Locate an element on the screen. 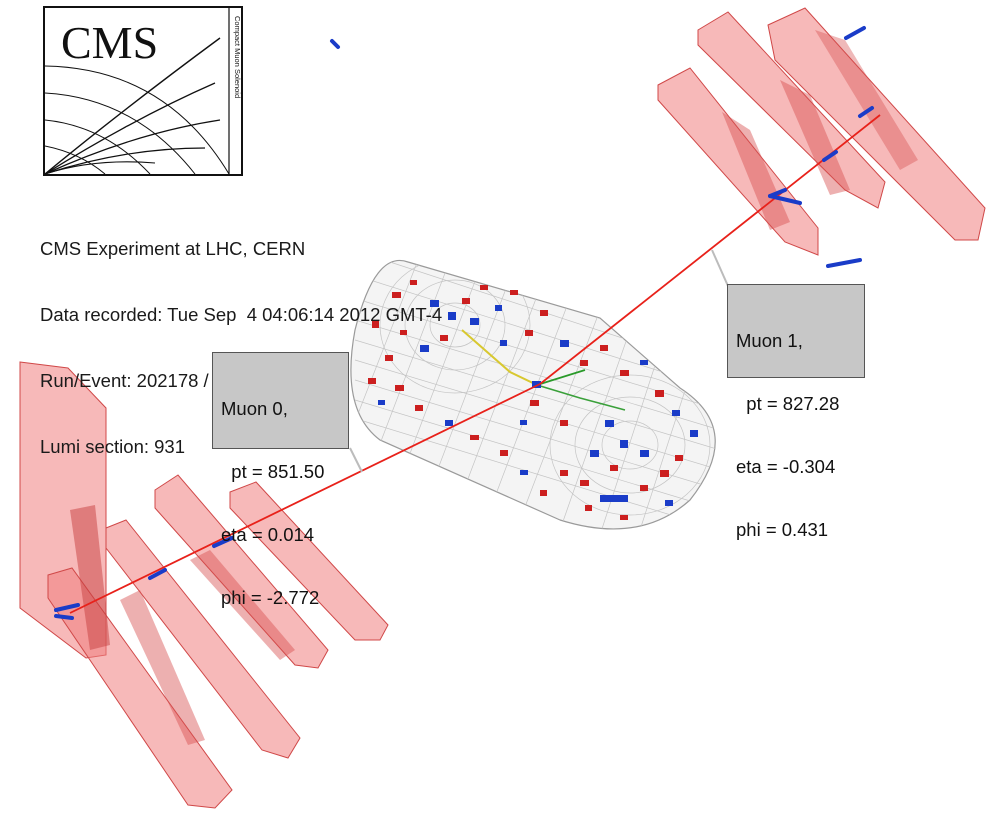 The width and height of the screenshot is (990, 814). muon1-eta: eta = -0.304 is located at coordinates (786, 466).